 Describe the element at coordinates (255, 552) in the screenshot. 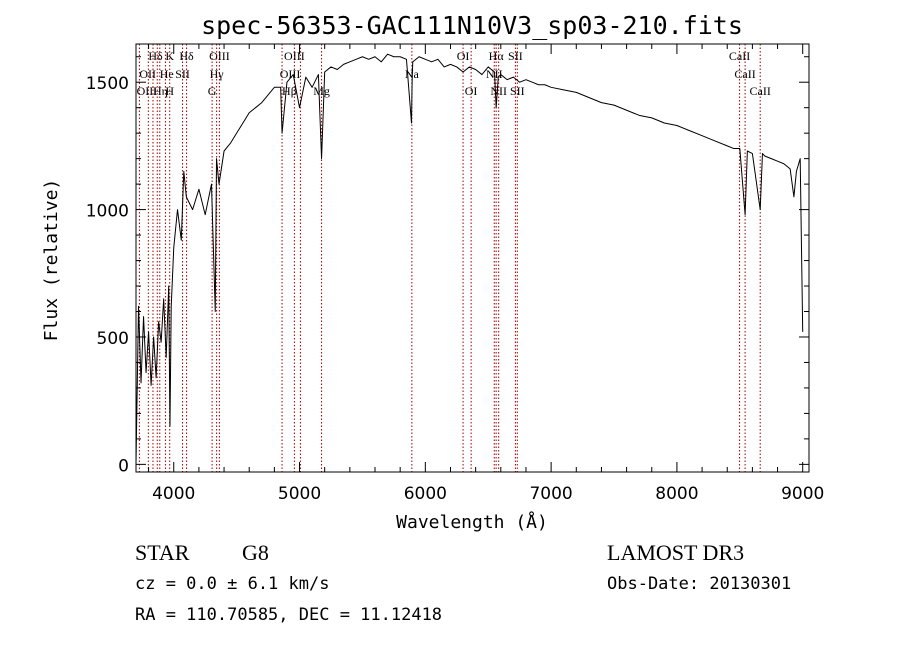

I see `object-subclass: G8` at that location.